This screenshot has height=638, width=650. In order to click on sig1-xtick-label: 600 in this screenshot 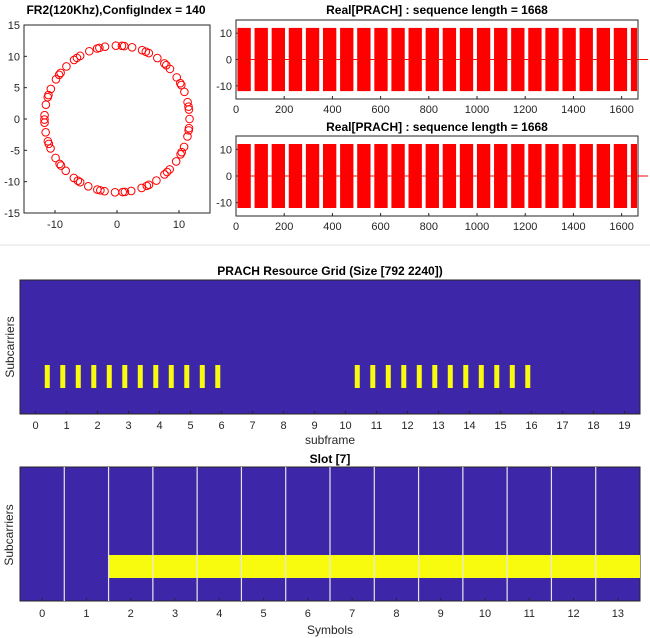, I will do `click(380, 110)`.